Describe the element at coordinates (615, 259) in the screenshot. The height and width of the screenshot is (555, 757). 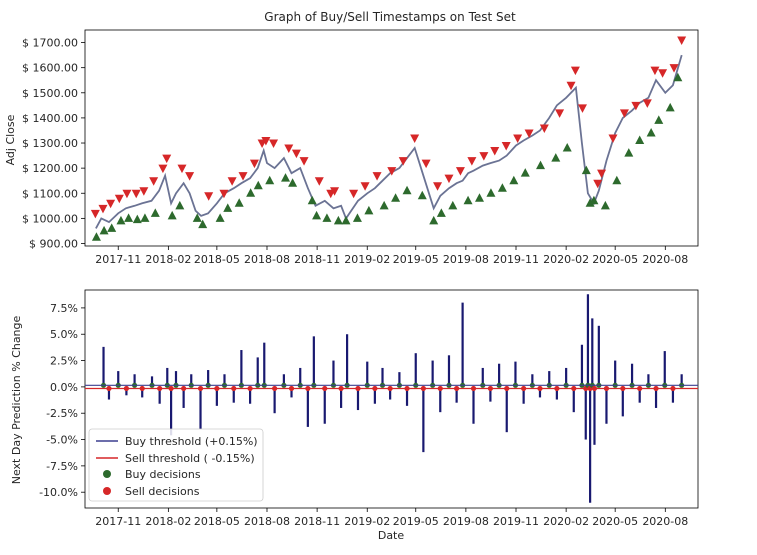
I see `top-x-tick-label: 2020-05` at that location.